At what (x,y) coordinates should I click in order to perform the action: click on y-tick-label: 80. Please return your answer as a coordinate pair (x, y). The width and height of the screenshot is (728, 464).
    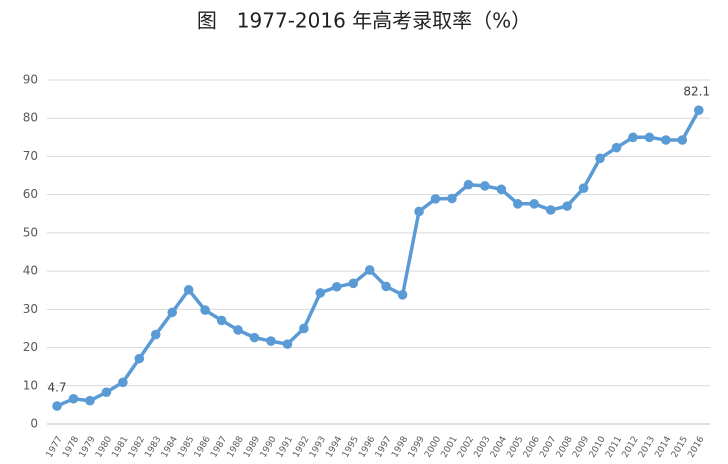
    Looking at the image, I should click on (30, 118).